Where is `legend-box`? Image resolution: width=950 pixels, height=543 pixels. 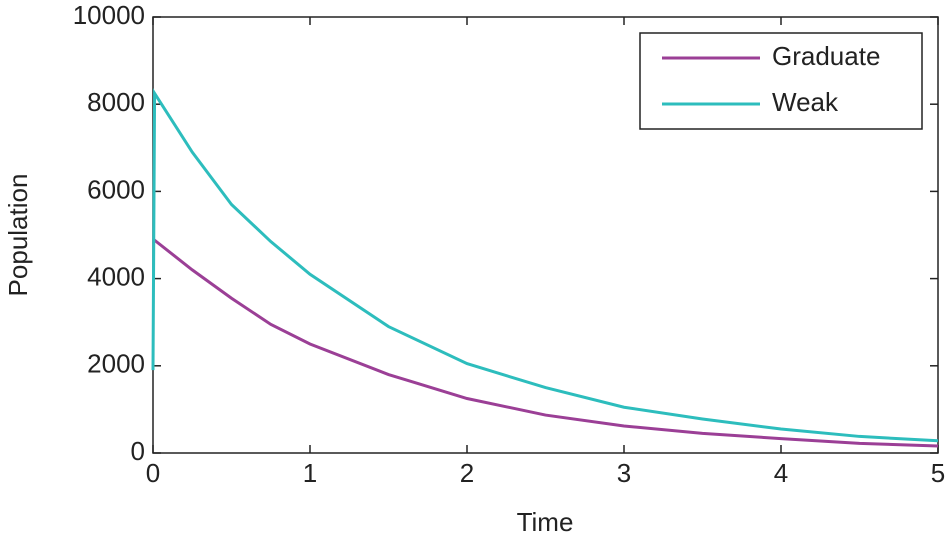
legend-box is located at coordinates (781, 81).